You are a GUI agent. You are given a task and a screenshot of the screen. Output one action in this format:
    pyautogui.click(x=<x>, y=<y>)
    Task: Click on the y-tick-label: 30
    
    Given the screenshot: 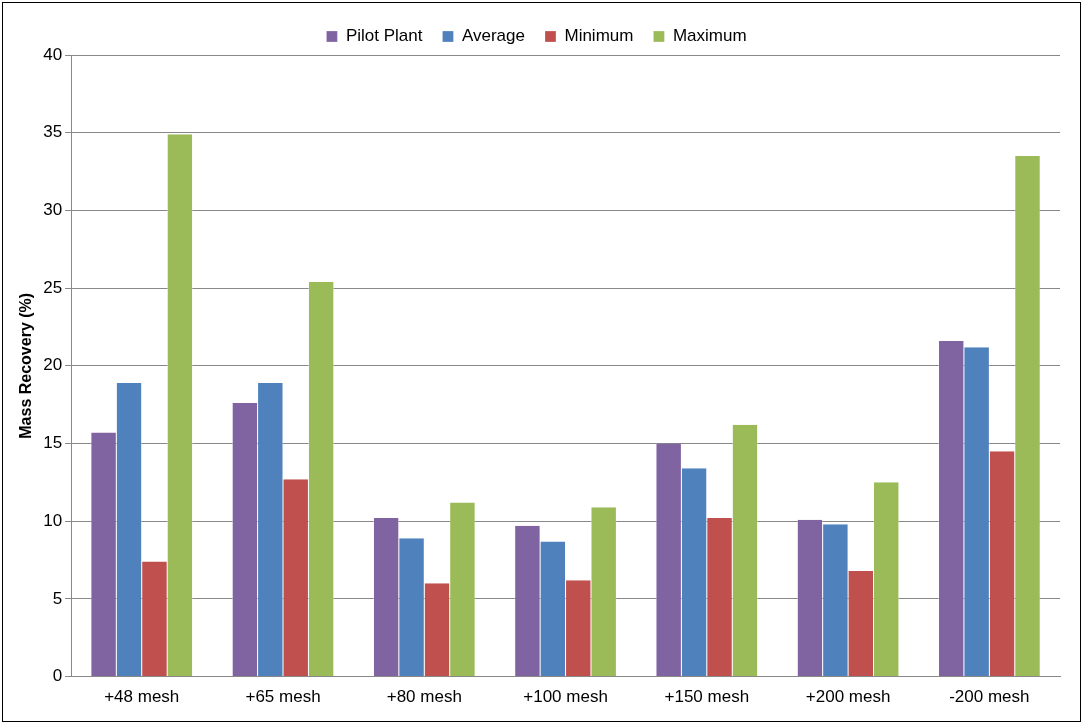 What is the action you would take?
    pyautogui.click(x=53, y=210)
    